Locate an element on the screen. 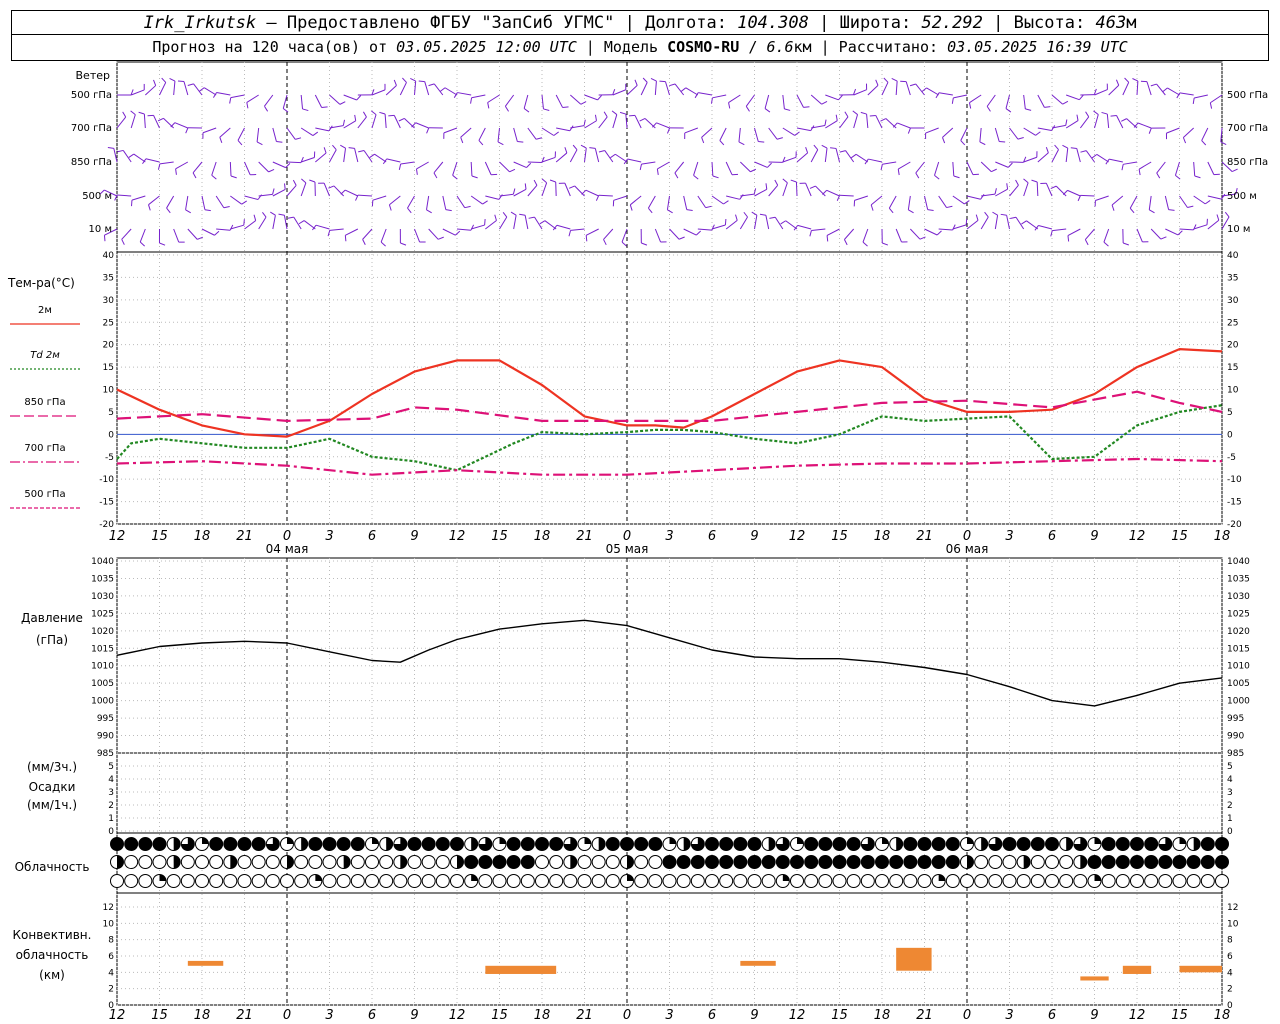 The image size is (1280, 1024). x-tick-label: 0 is located at coordinates (967, 1015).